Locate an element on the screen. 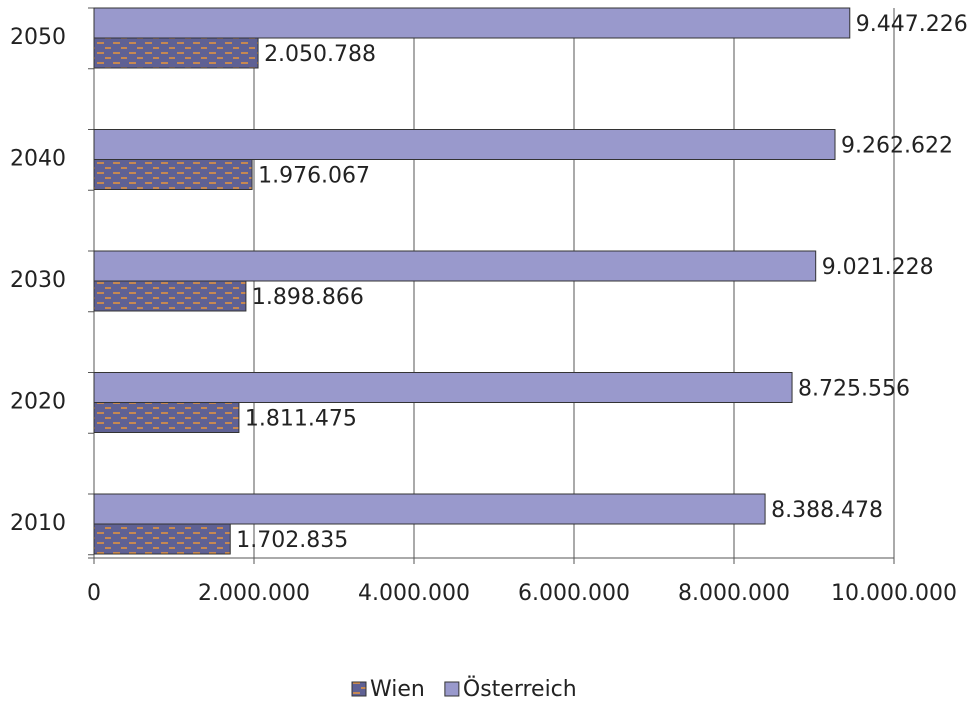  value-label: 8.388.478 is located at coordinates (827, 510).